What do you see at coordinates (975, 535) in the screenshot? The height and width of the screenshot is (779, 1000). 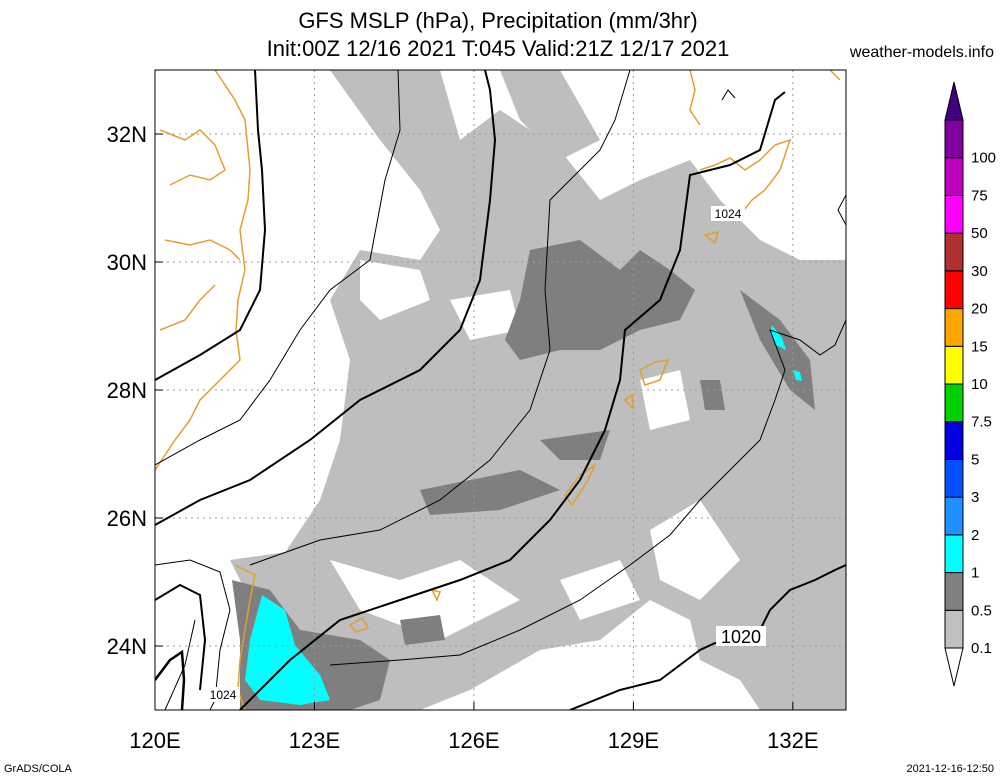 I see `colorbar-label: 2` at bounding box center [975, 535].